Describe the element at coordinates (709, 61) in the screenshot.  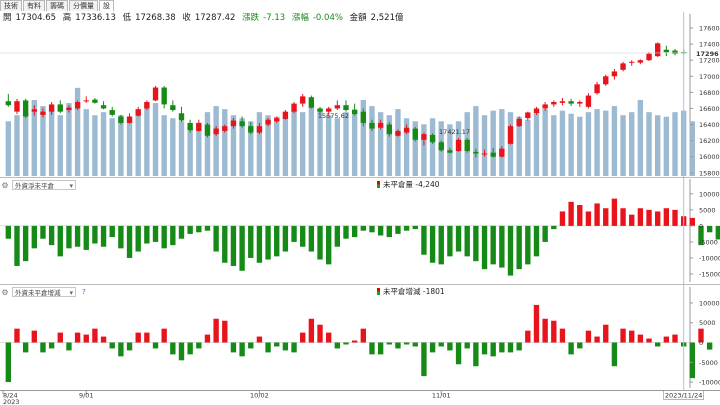
I see `price-tick-label: 17200` at that location.